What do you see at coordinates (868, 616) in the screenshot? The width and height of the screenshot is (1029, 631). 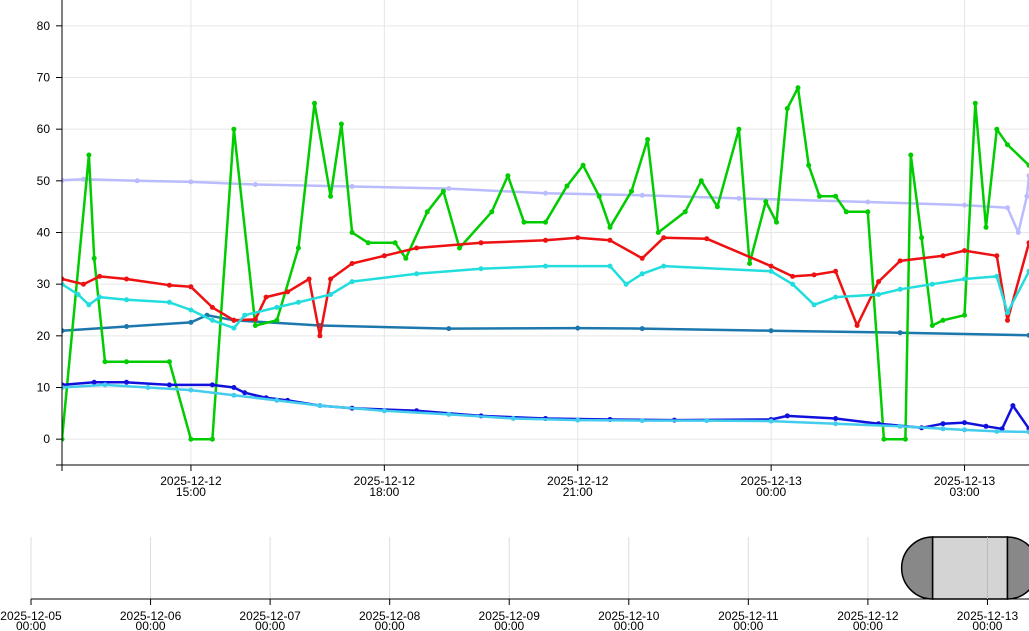 I see `navigator-tick-date: 2025-12-12` at bounding box center [868, 616].